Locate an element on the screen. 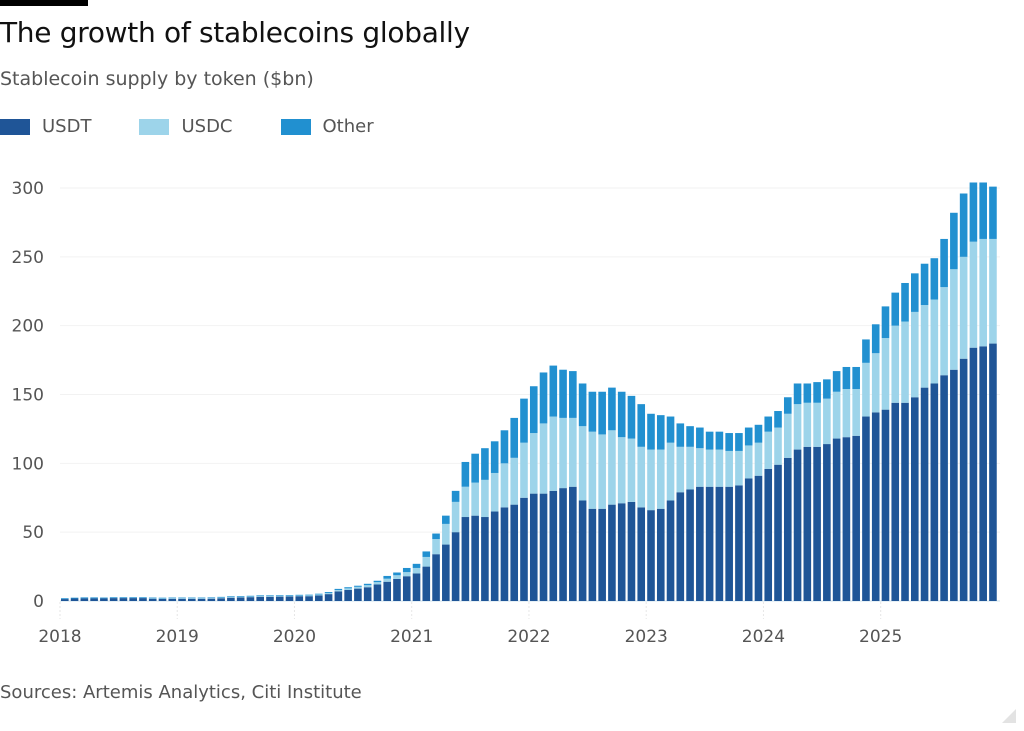 This screenshot has height=731, width=1024. legend: USDT USDC Other is located at coordinates (211, 126).